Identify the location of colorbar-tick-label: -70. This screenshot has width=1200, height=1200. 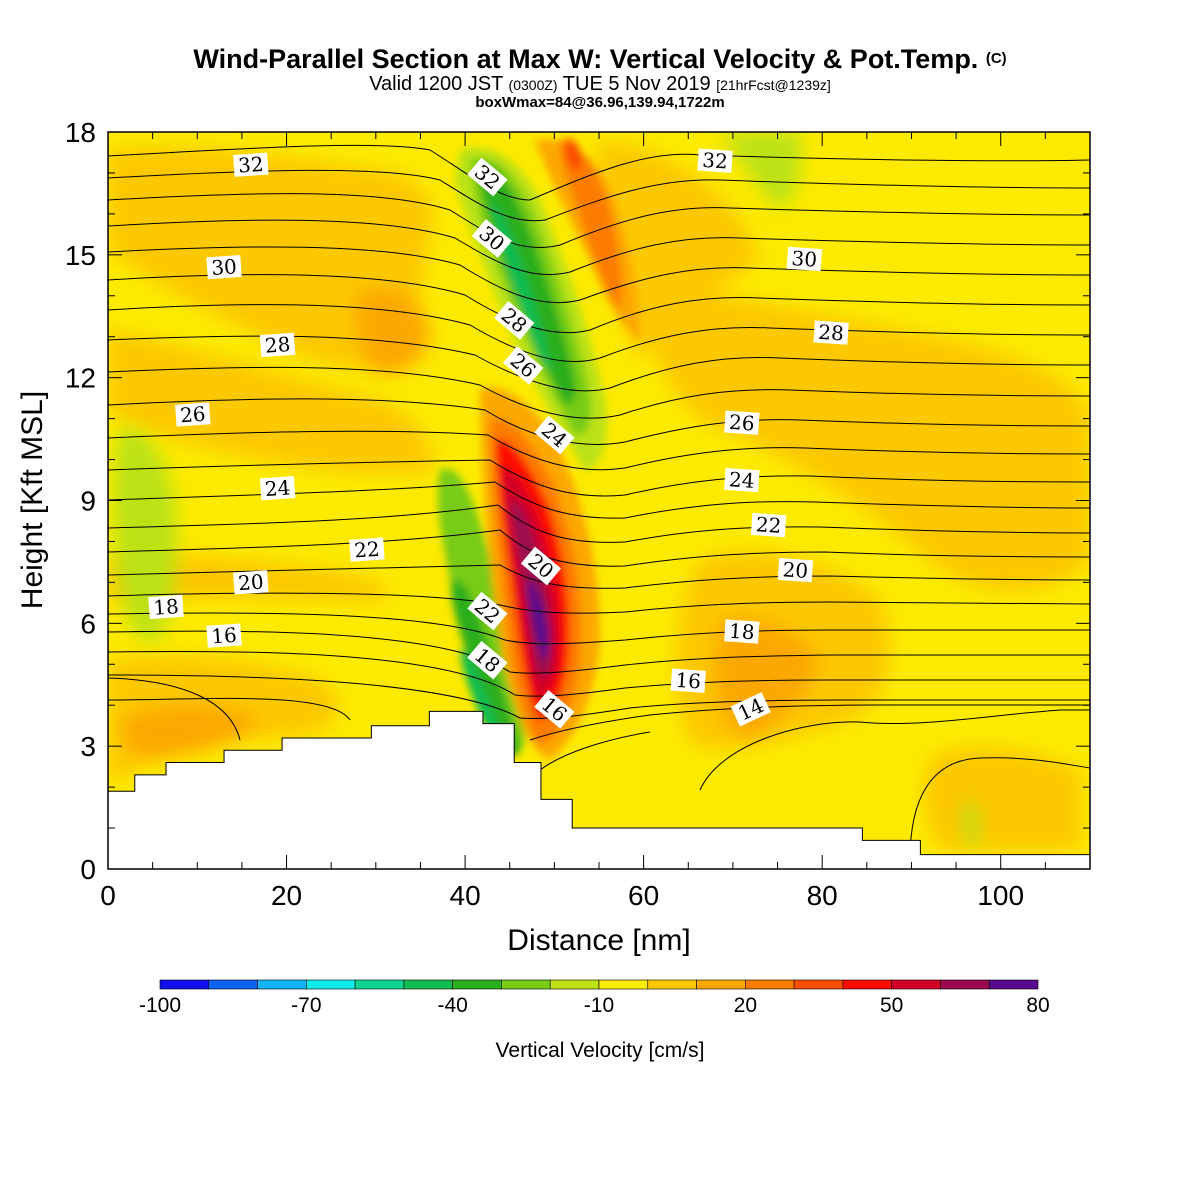
(306, 1005).